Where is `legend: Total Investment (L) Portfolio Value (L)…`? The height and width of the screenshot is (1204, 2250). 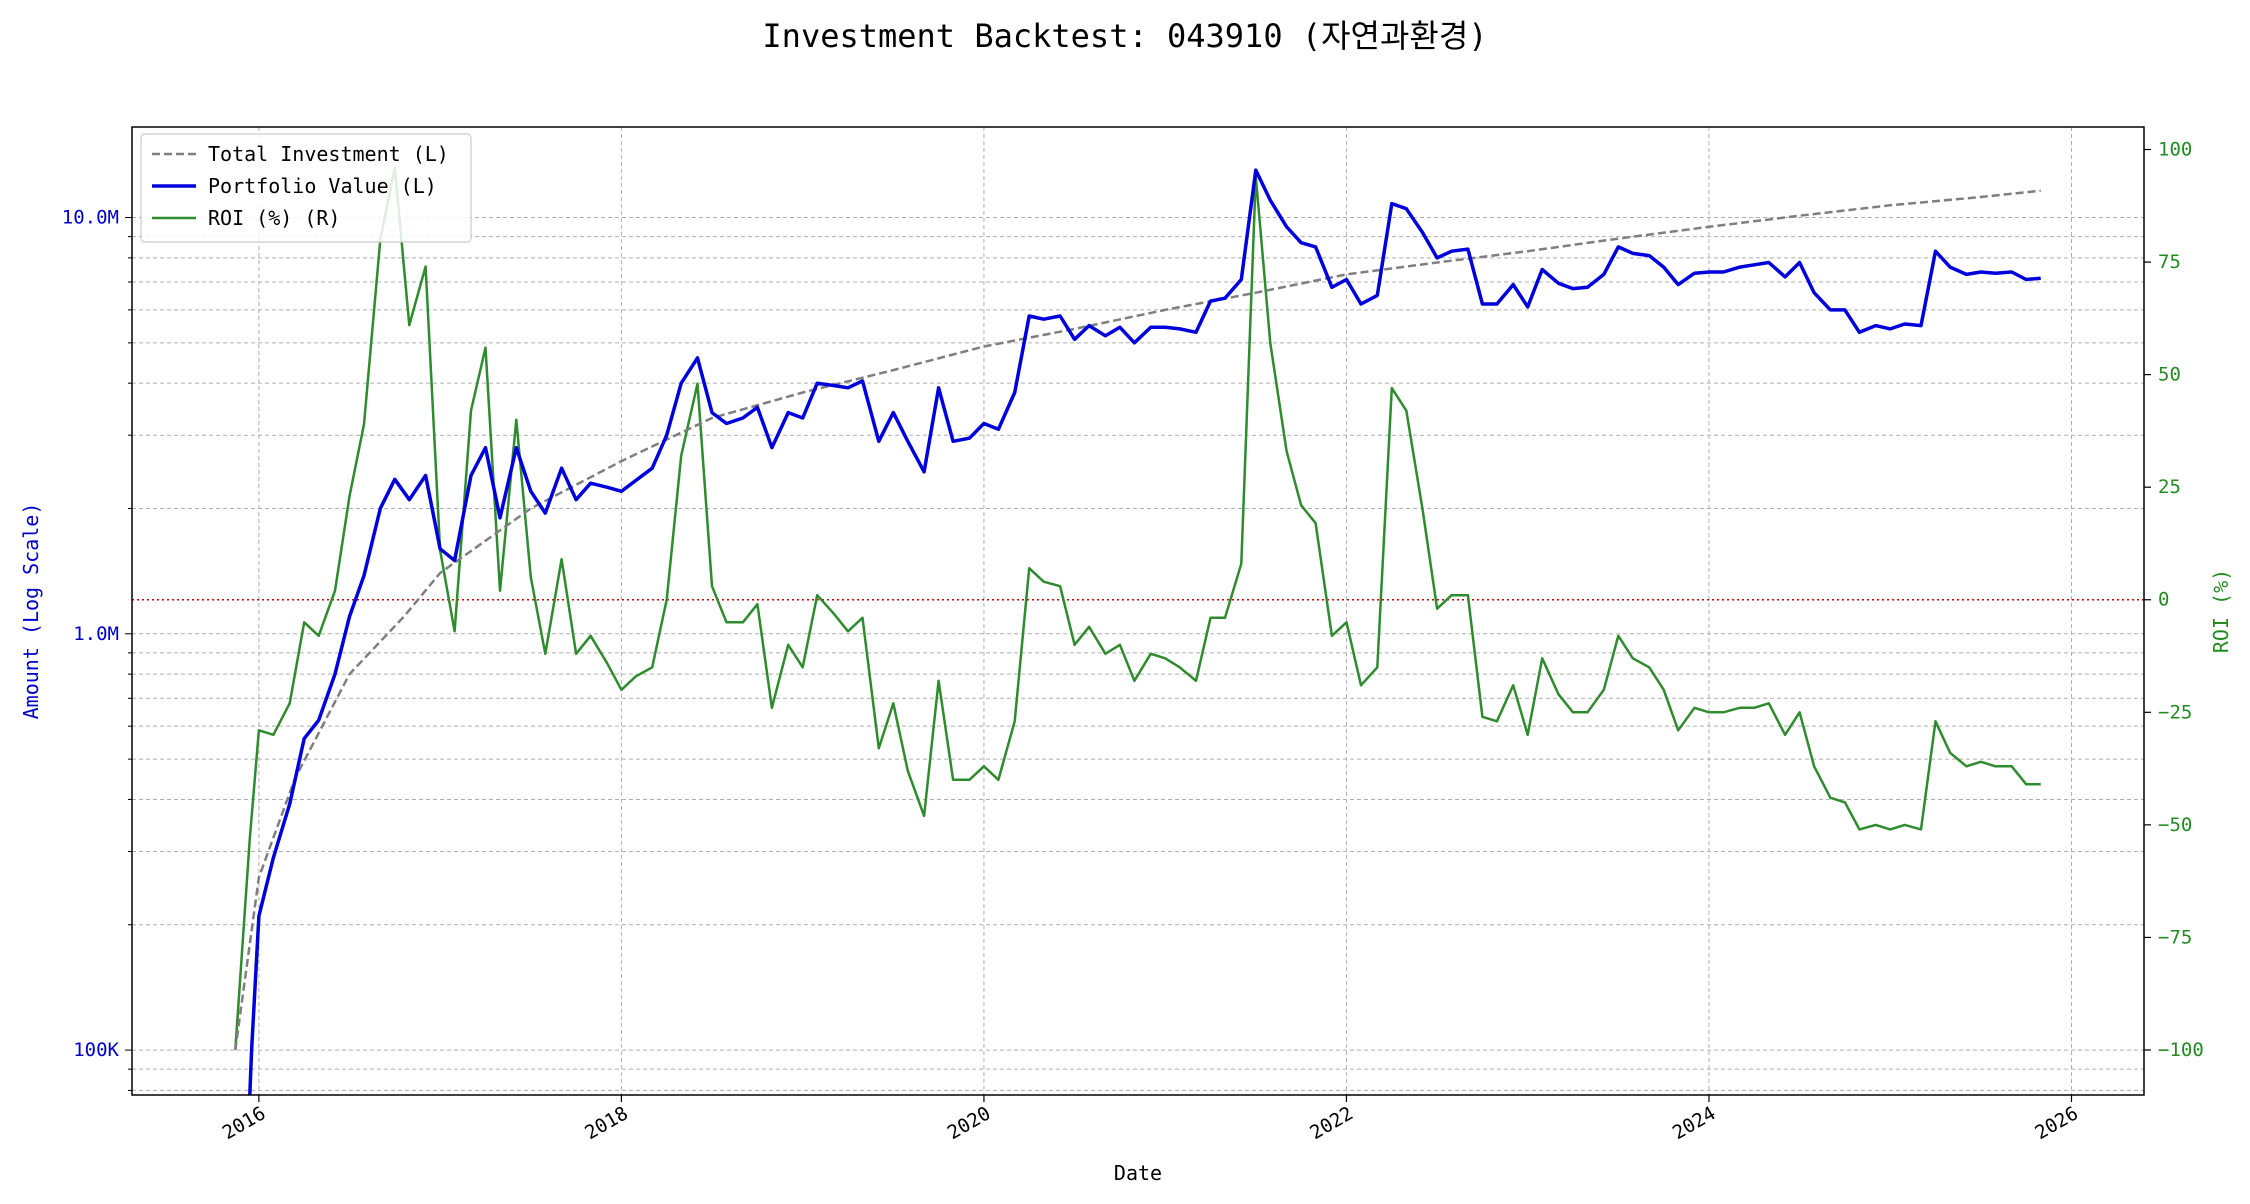
legend: Total Investment (L) Portfolio Value (L)… is located at coordinates (306, 188).